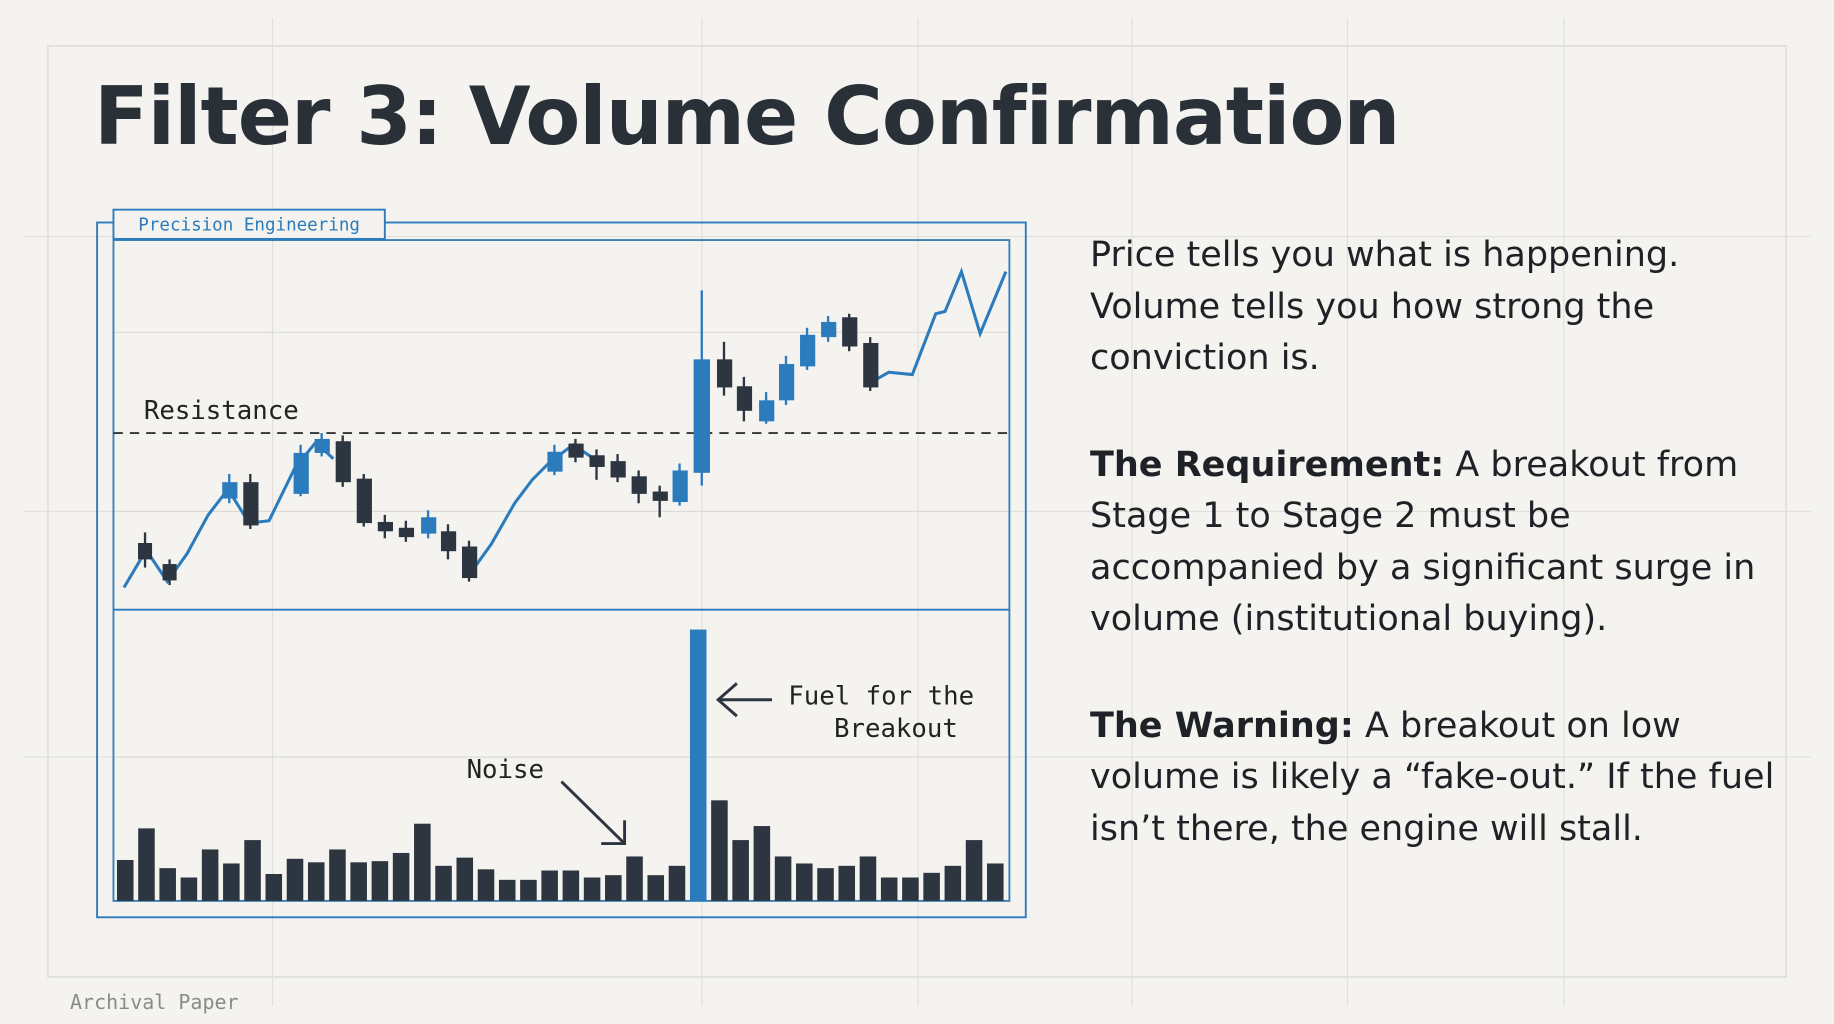 This screenshot has width=1834, height=1024. What do you see at coordinates (508, 438) in the screenshot?
I see `candles` at bounding box center [508, 438].